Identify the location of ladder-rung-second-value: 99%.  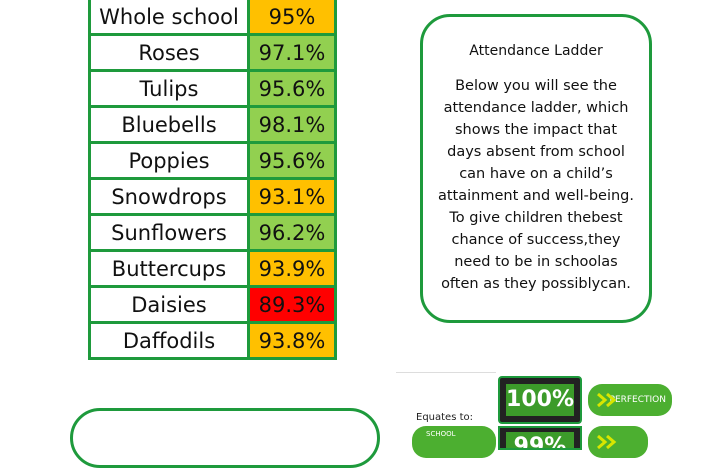
(540, 440).